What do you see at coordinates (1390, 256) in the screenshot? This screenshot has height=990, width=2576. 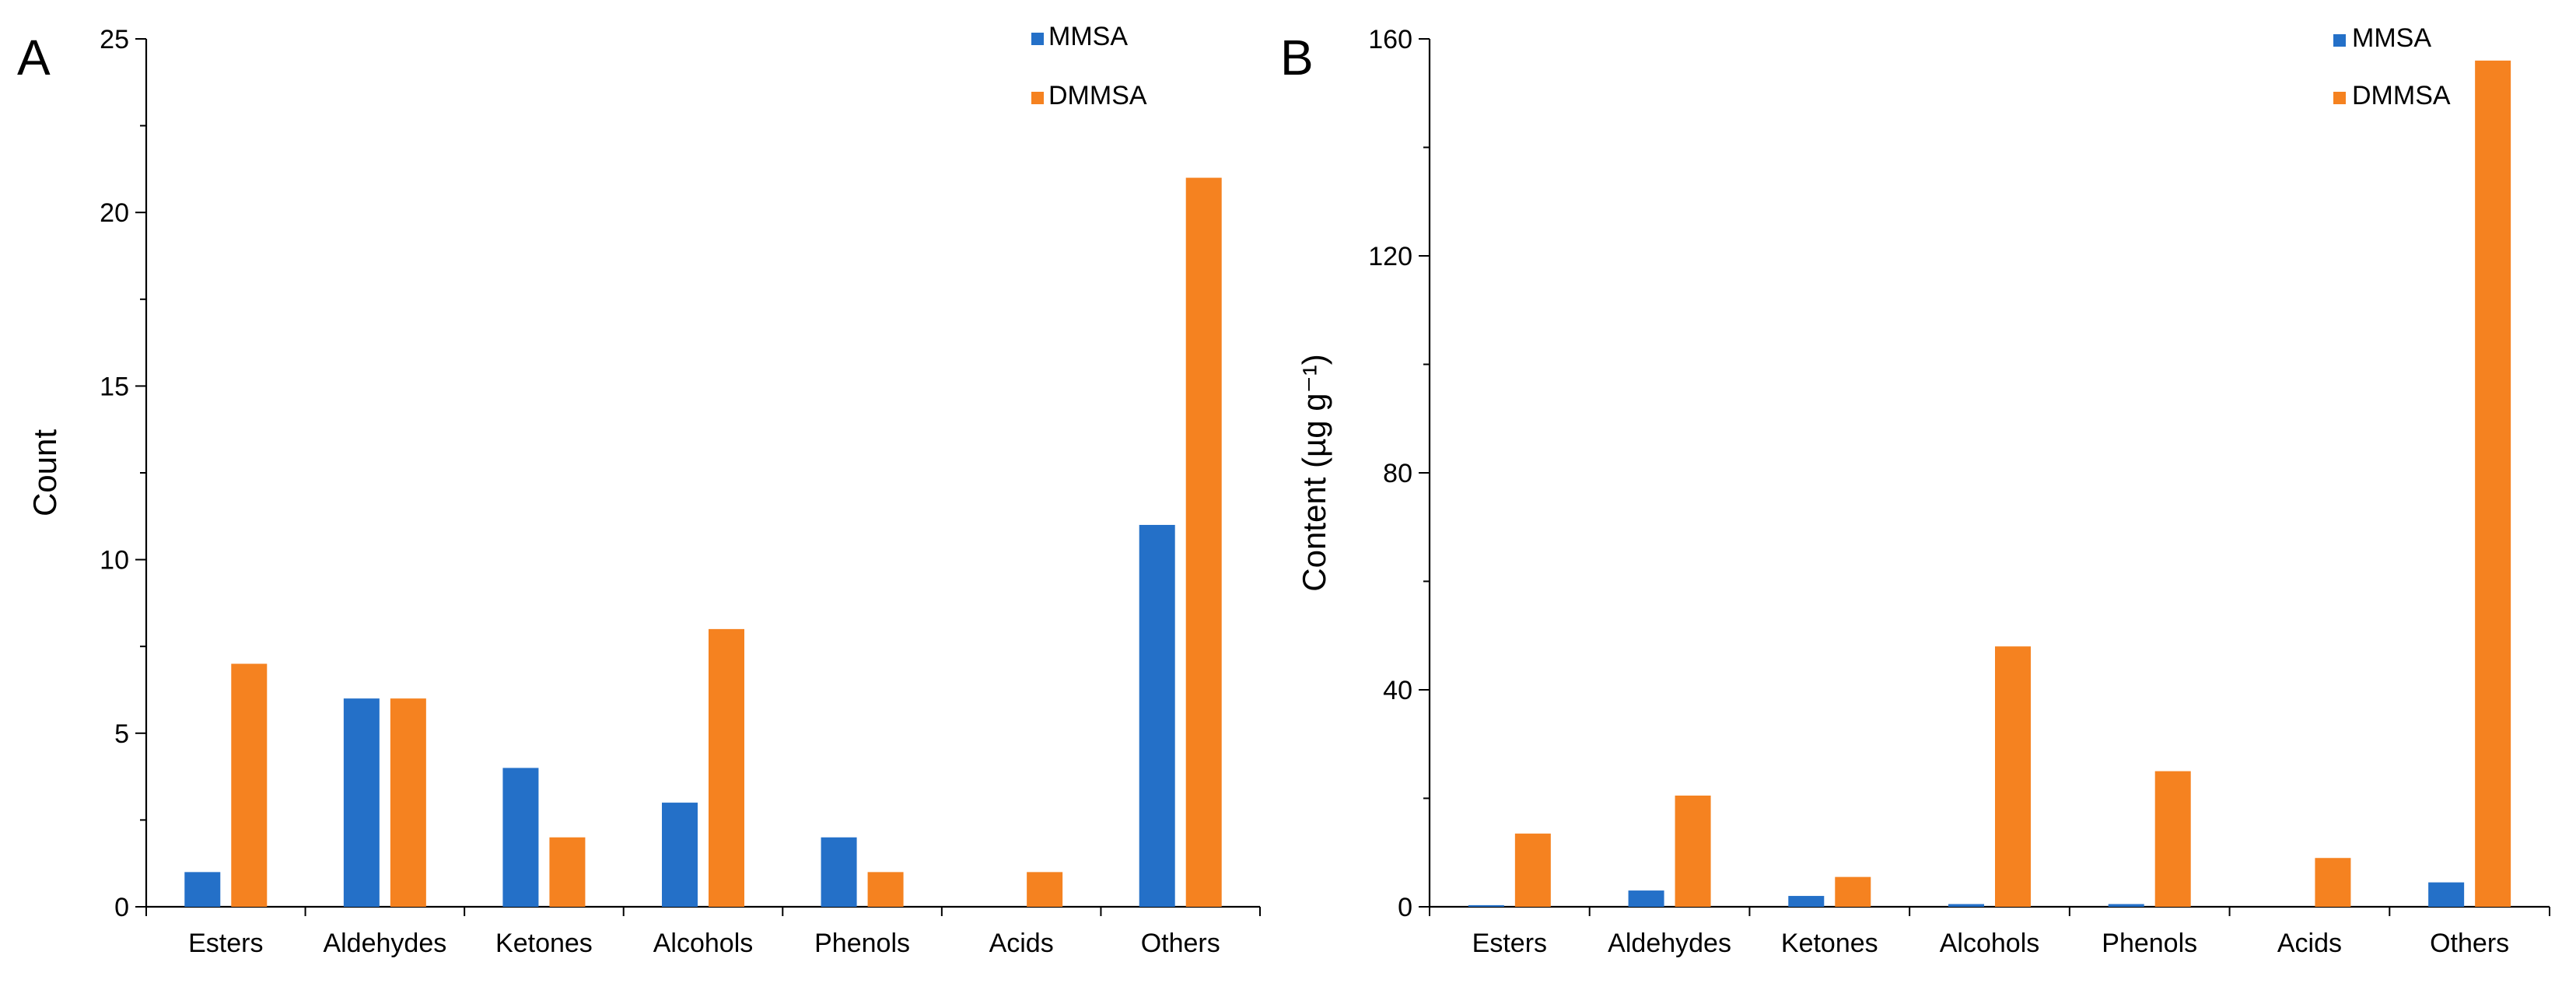 I see `y-tick-label: 120` at bounding box center [1390, 256].